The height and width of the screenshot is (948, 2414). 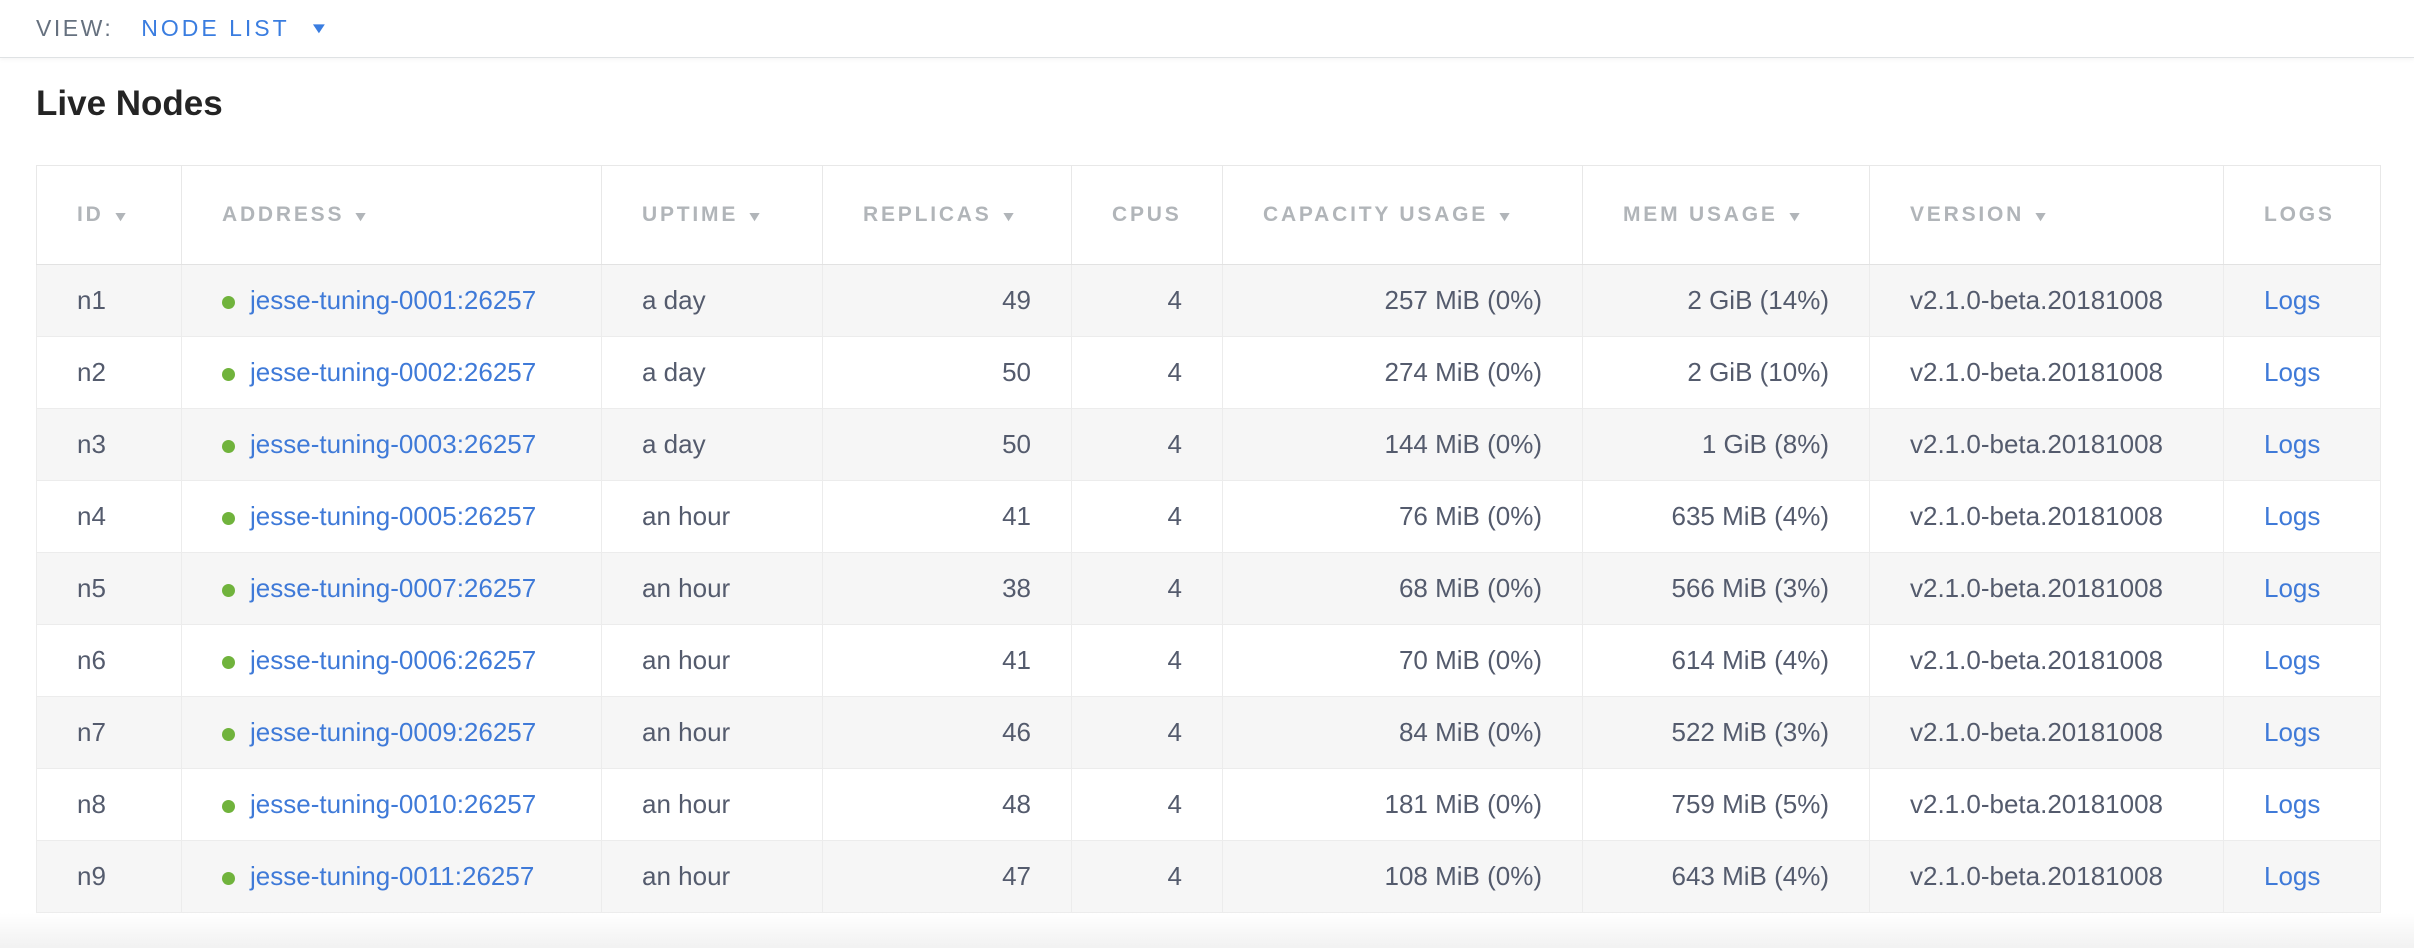 I want to click on column-header-id: ID ▼, so click(x=109, y=215).